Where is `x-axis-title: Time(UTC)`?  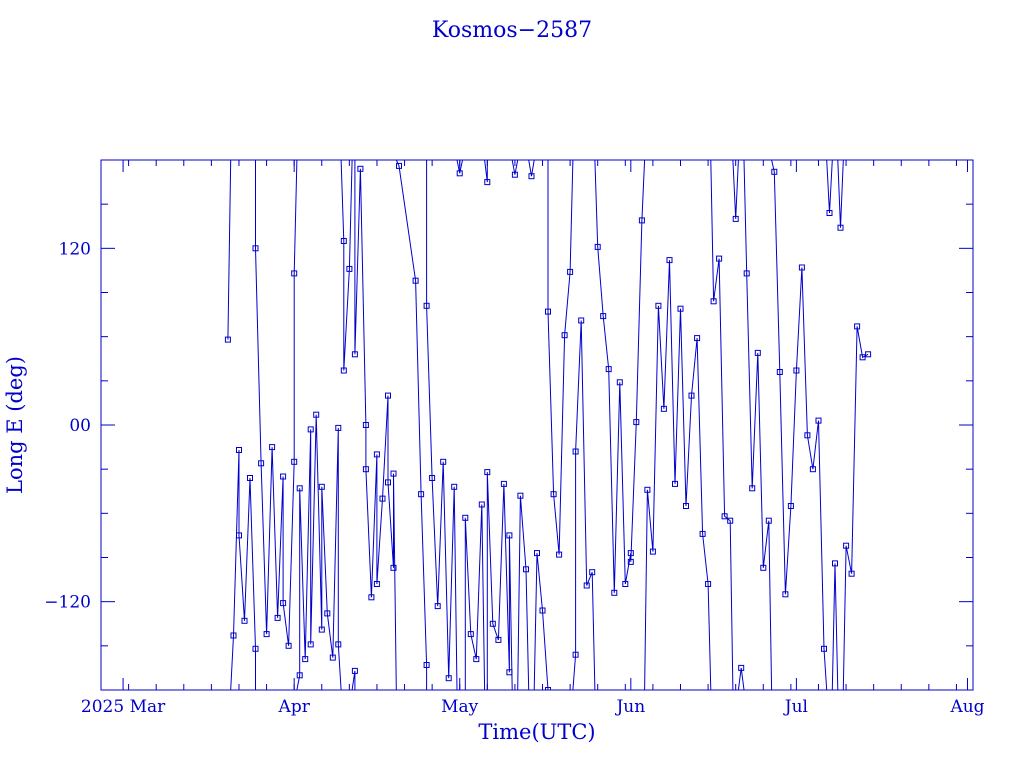 x-axis-title: Time(UTC) is located at coordinates (536, 732).